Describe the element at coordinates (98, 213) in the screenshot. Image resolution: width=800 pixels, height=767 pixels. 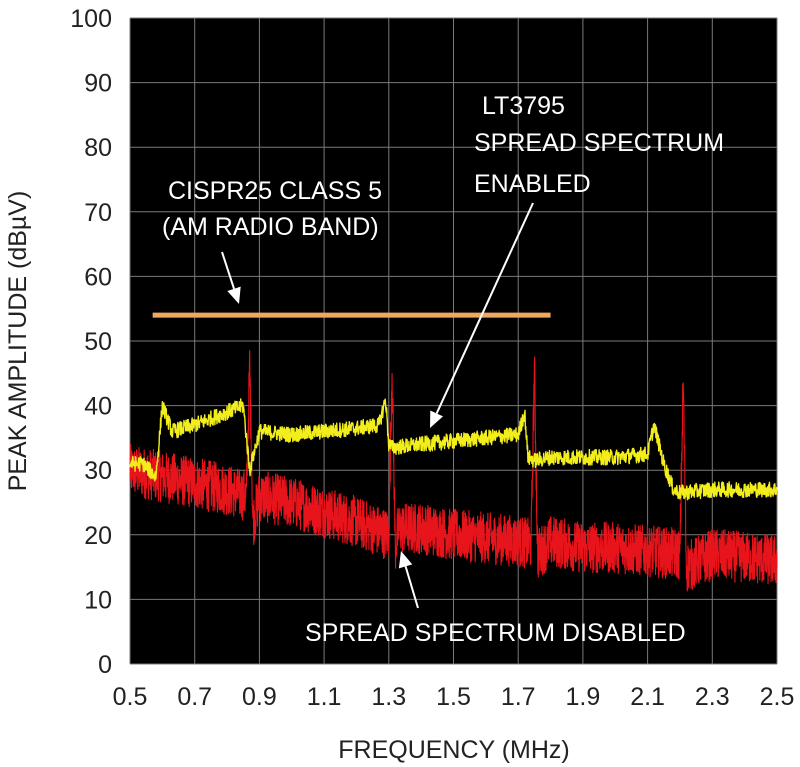
I see `y-tick-label: 70` at that location.